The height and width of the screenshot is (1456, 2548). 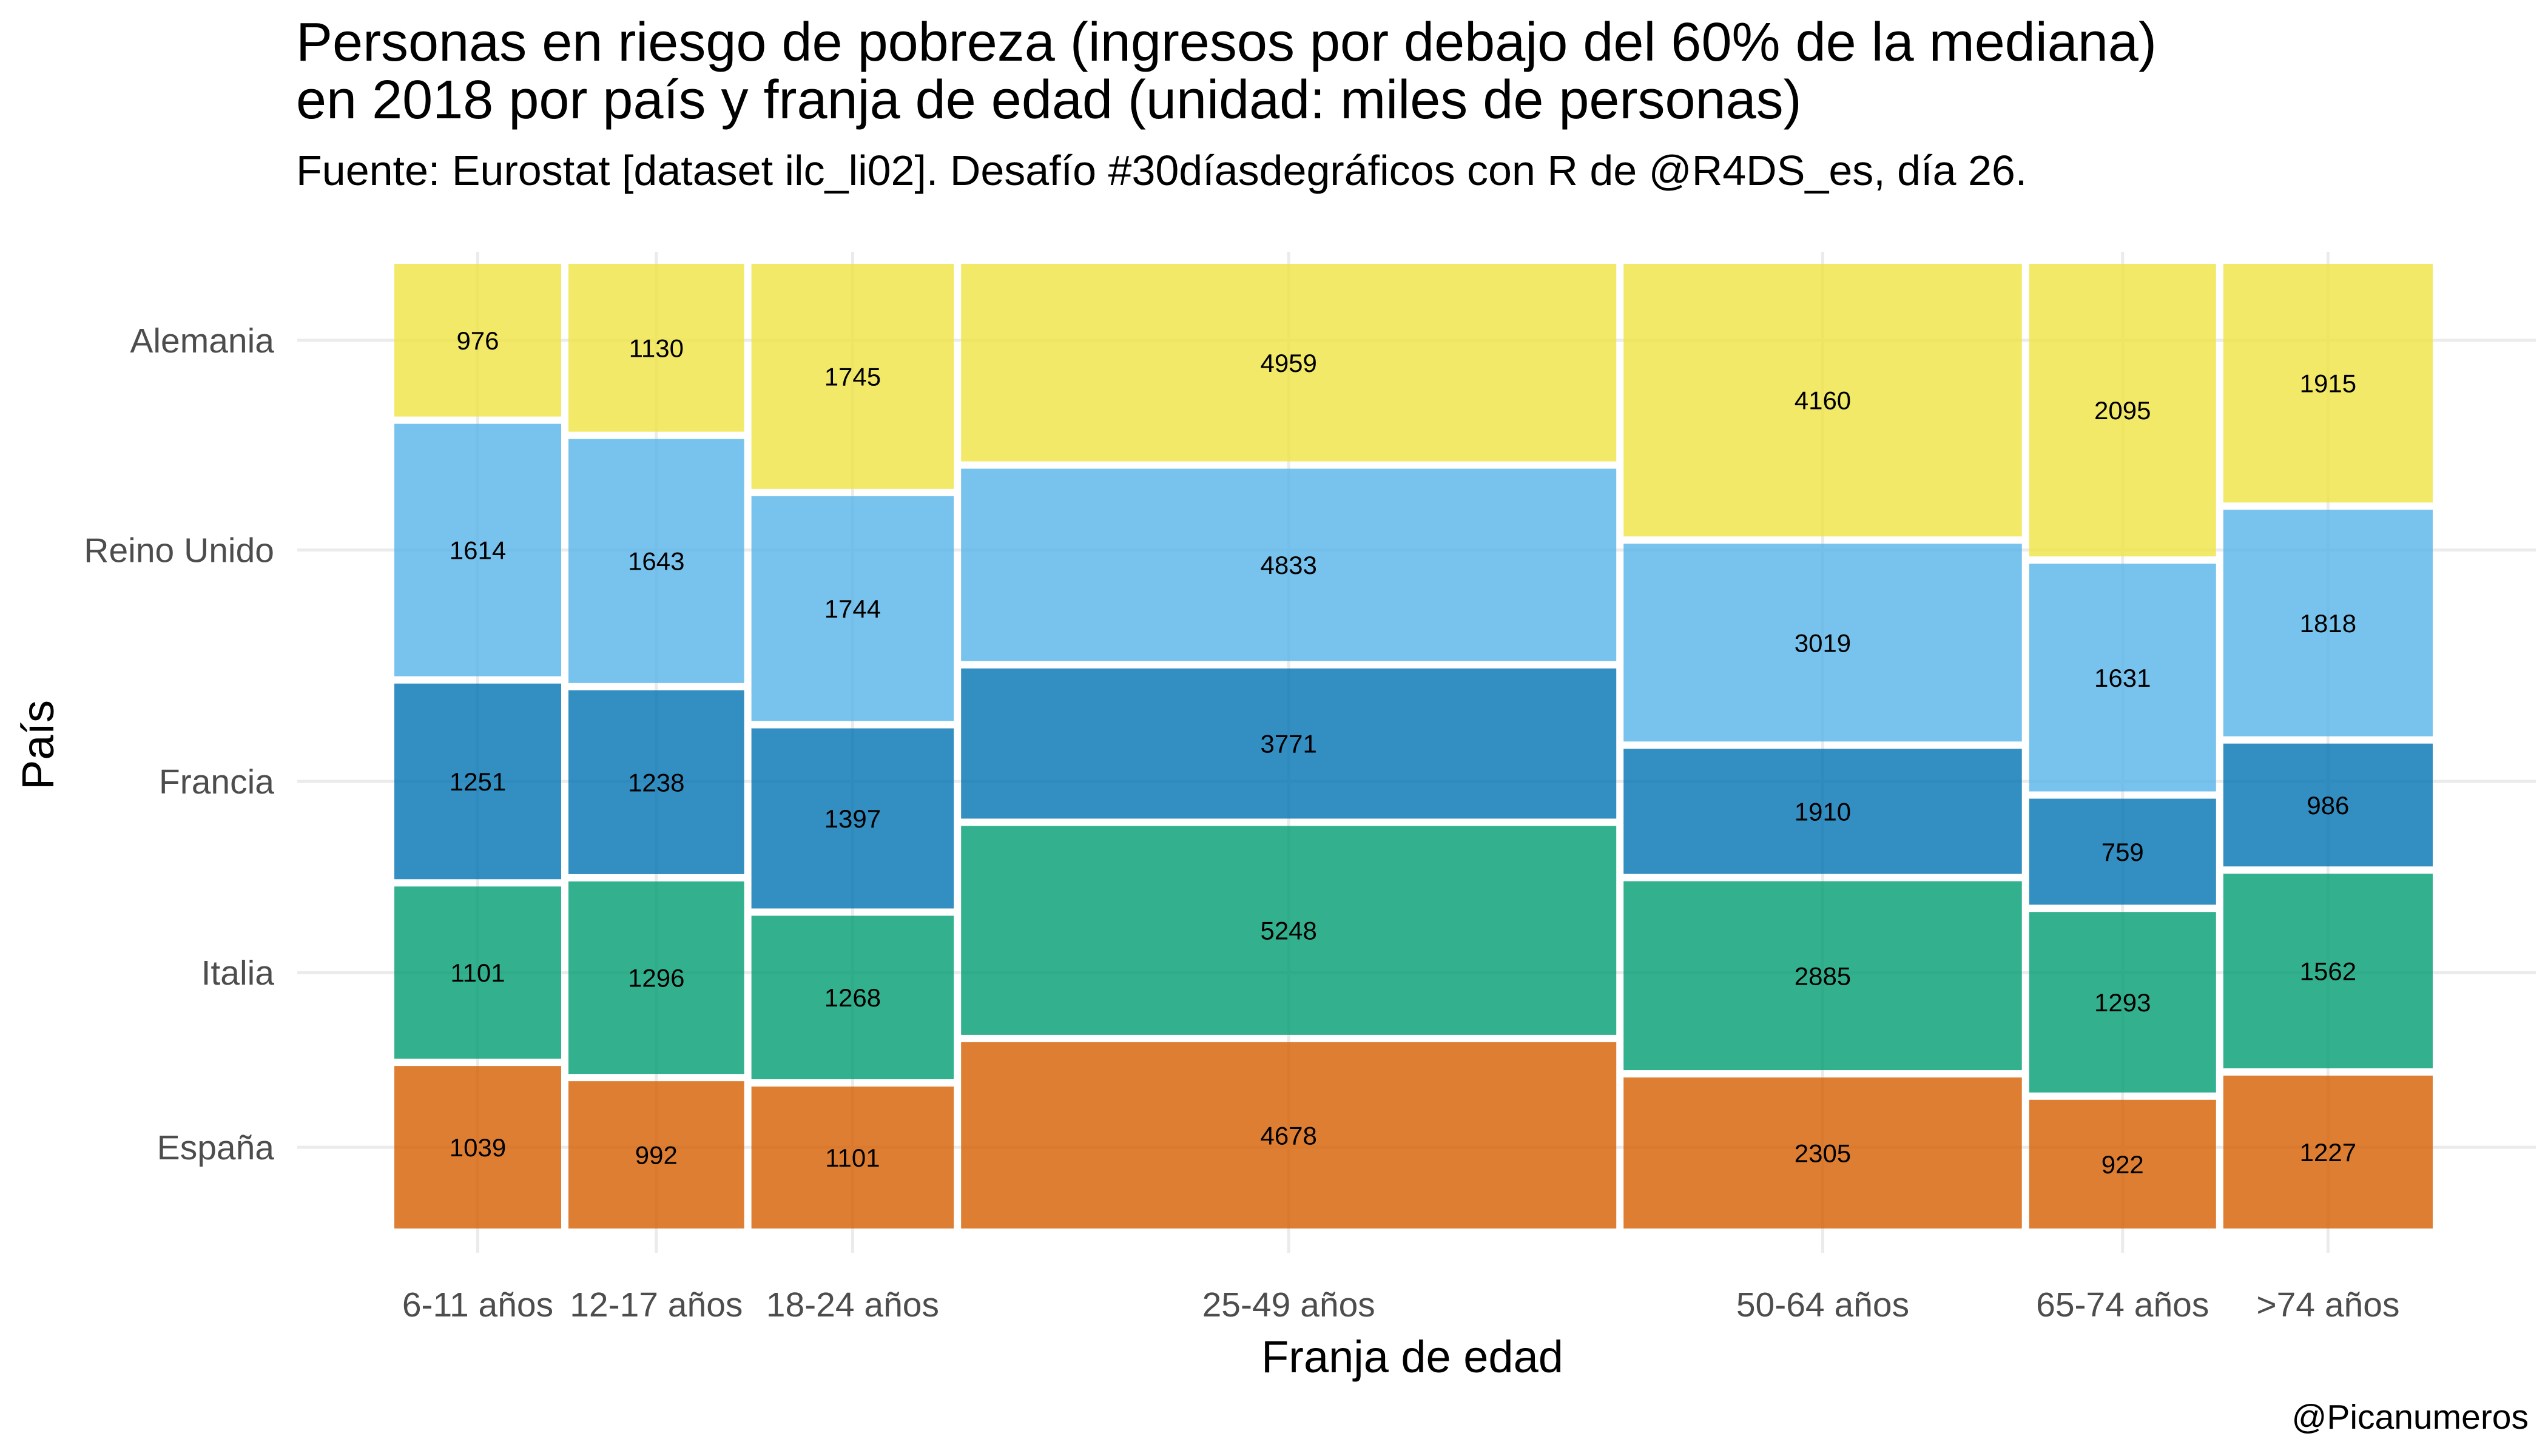 I want to click on cell-value-label: 759, so click(x=2122, y=852).